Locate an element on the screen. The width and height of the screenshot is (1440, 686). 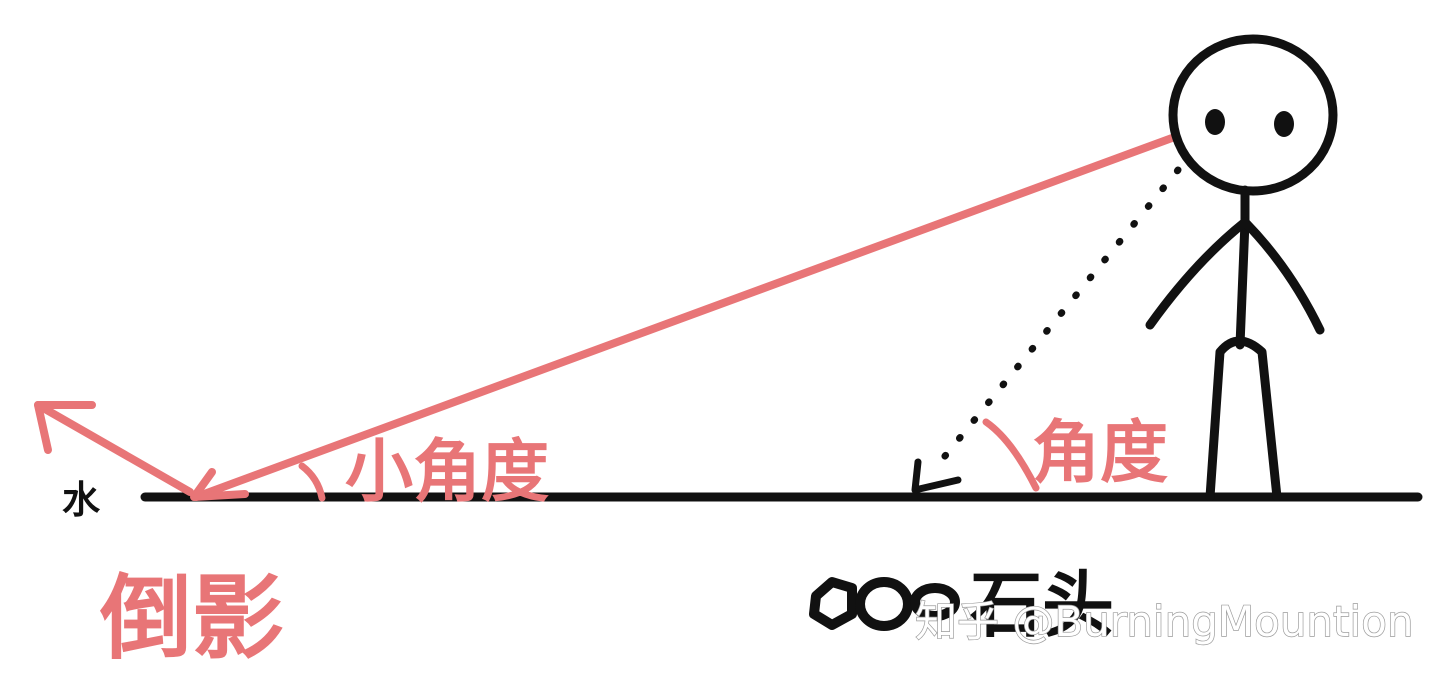
label-angle: 角度 is located at coordinates (1100, 453).